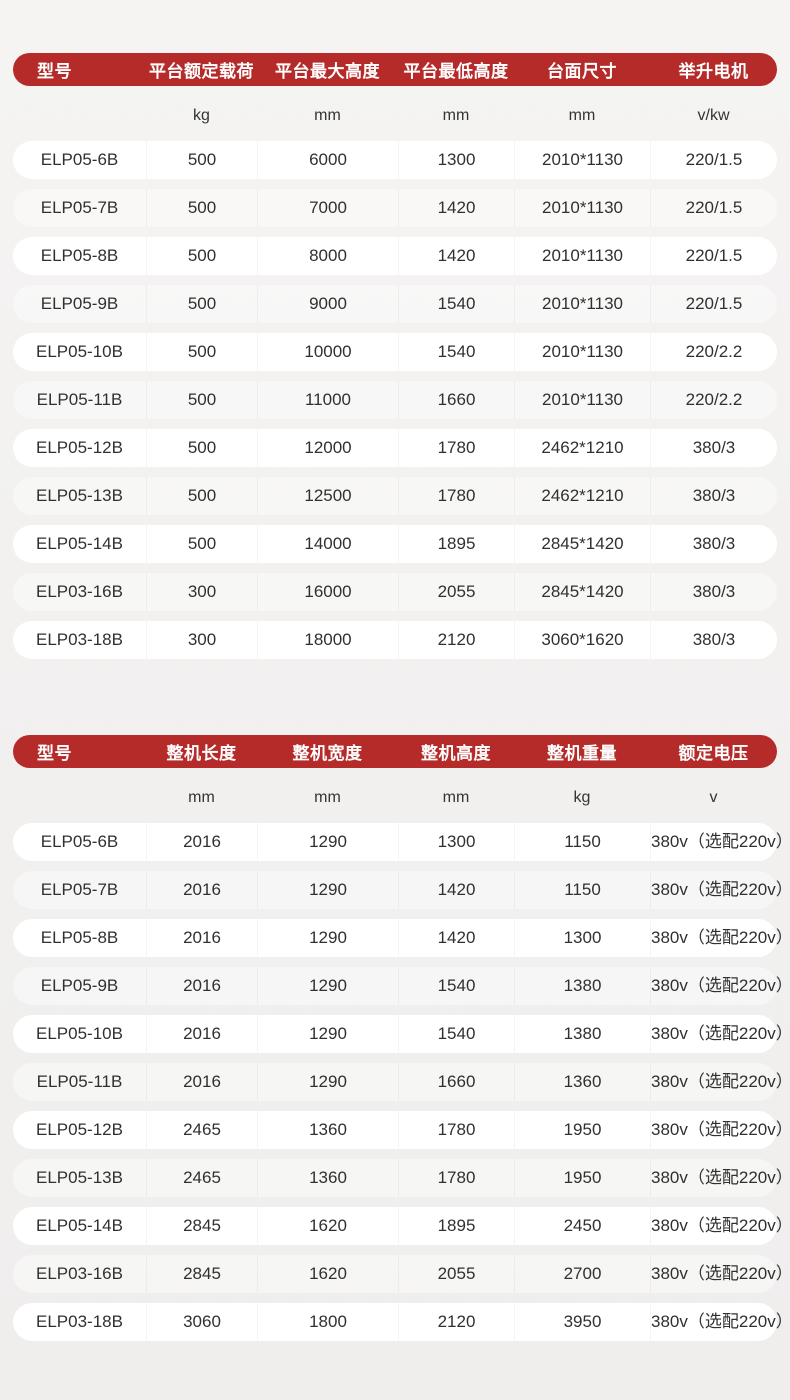 The height and width of the screenshot is (1400, 790). What do you see at coordinates (79, 447) in the screenshot?
I see `table-cell: ELP05-12B` at bounding box center [79, 447].